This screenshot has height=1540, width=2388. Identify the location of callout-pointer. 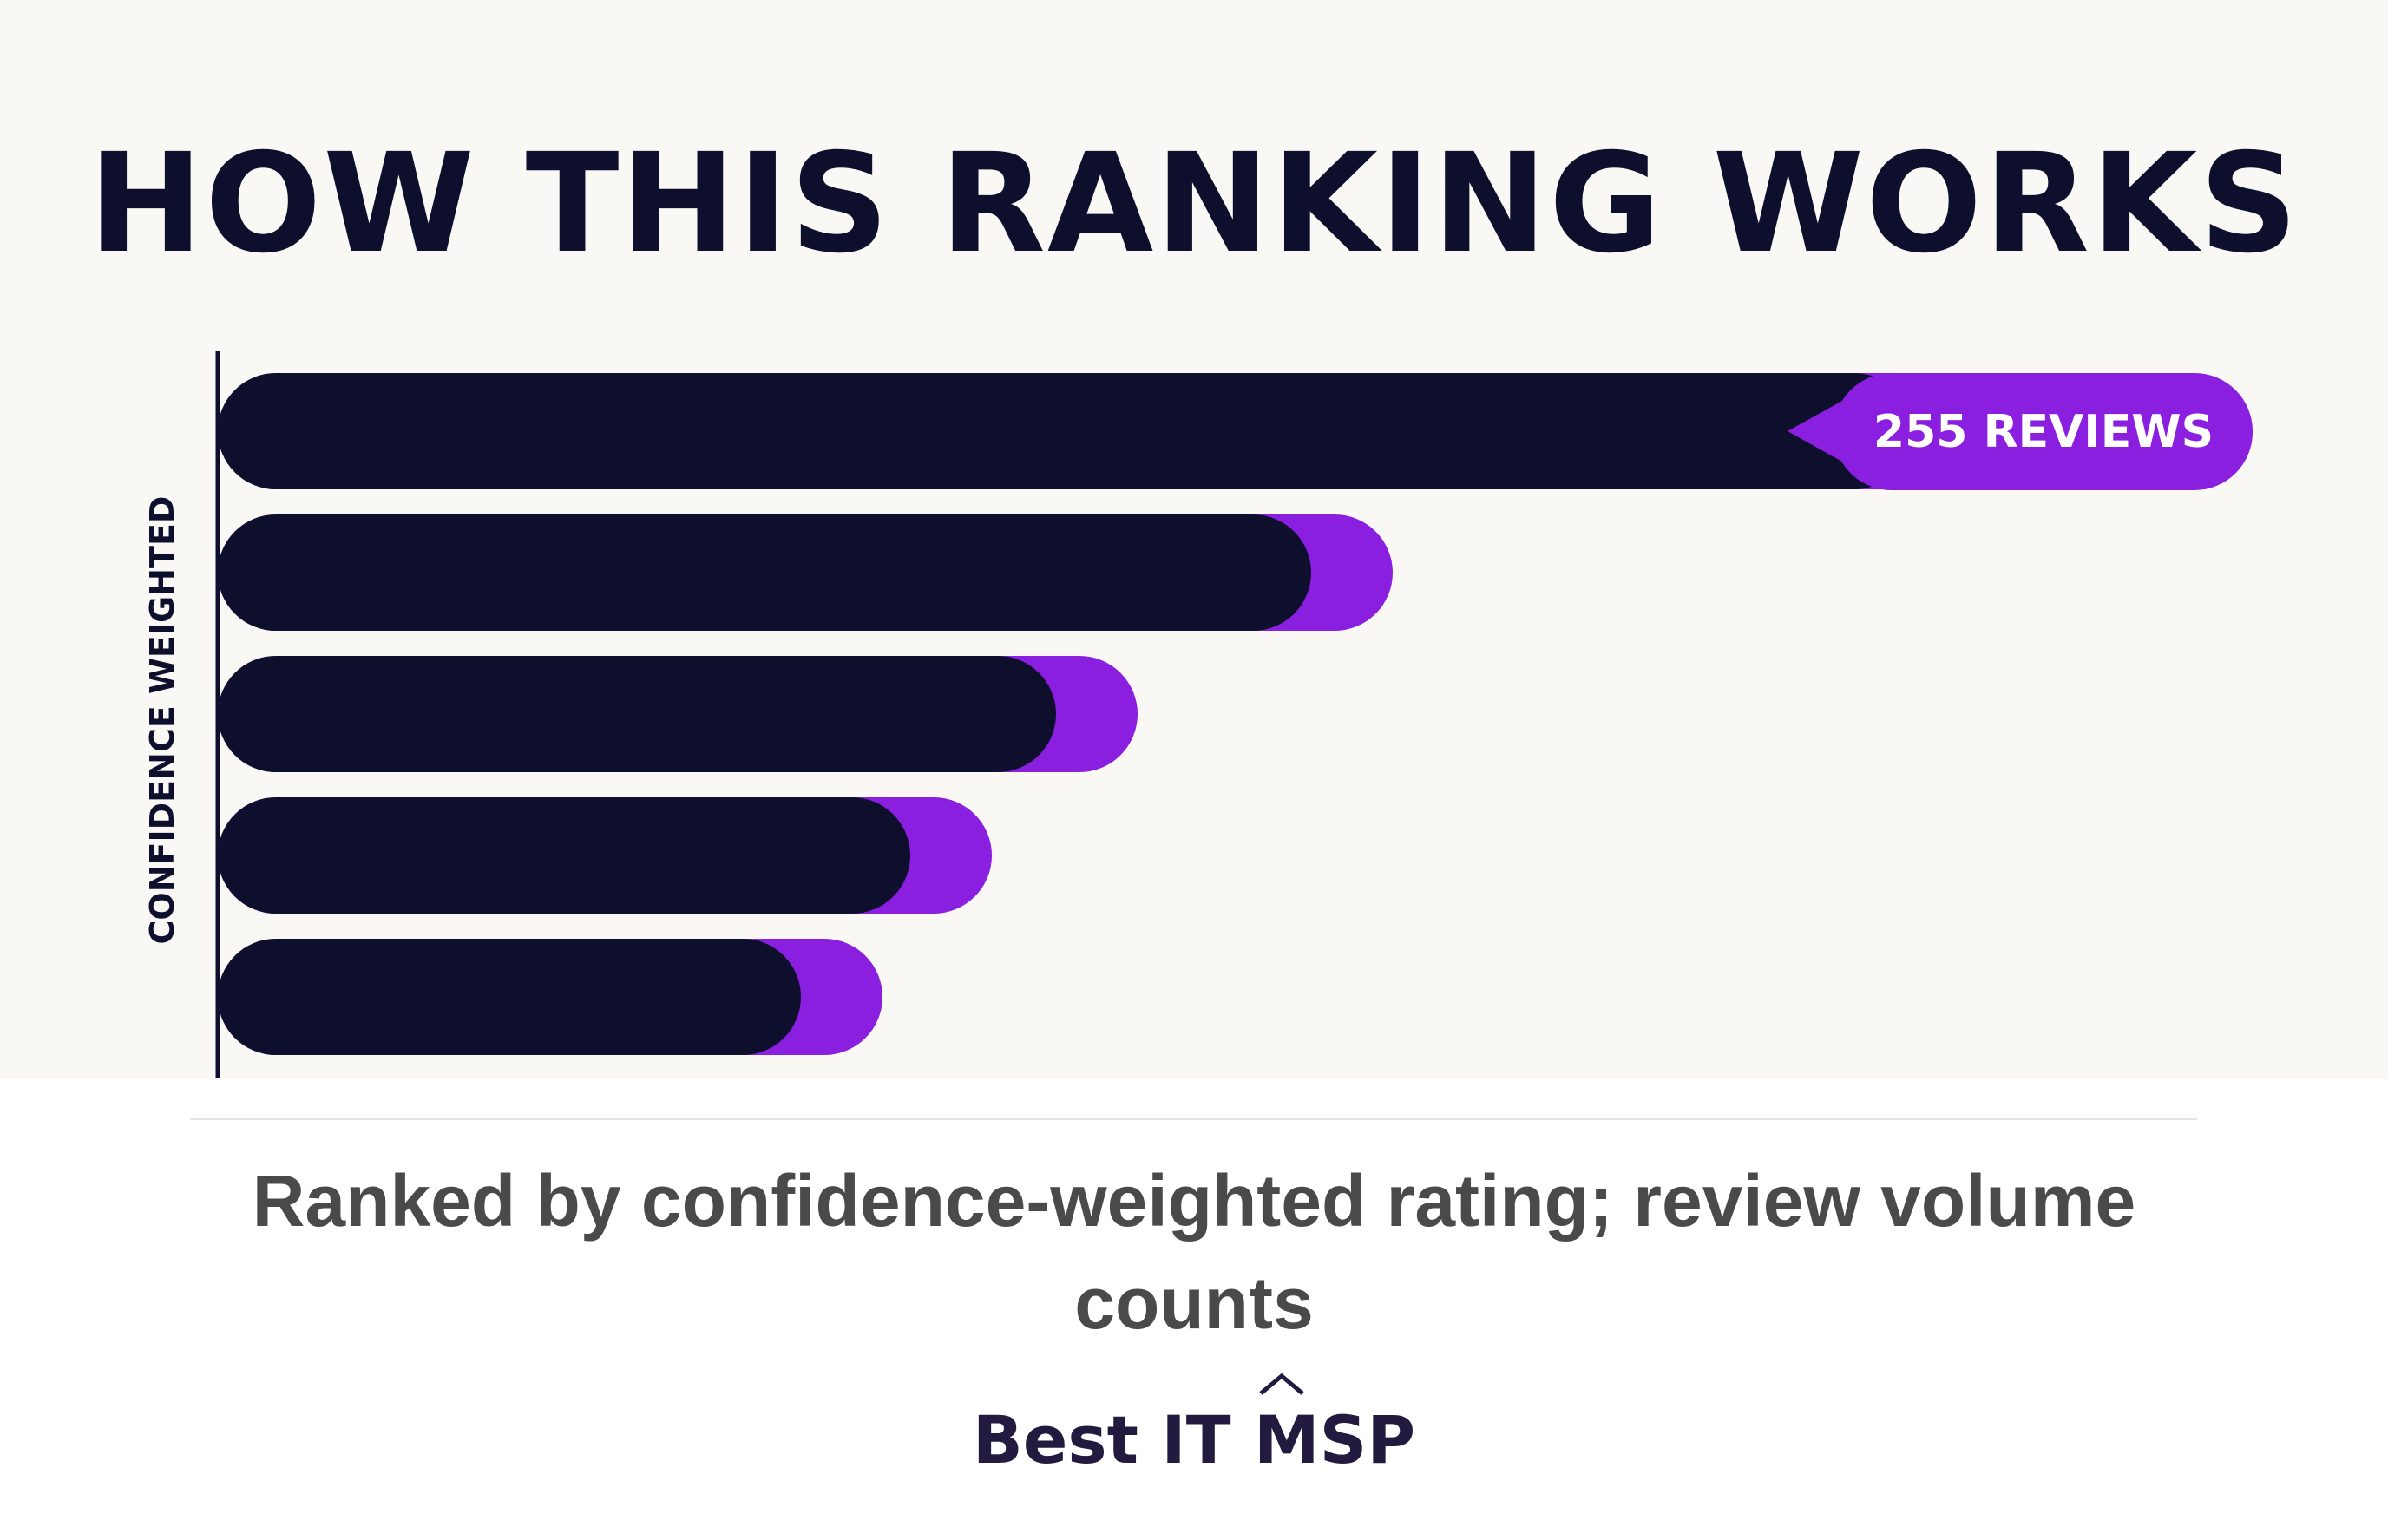
(1815, 431).